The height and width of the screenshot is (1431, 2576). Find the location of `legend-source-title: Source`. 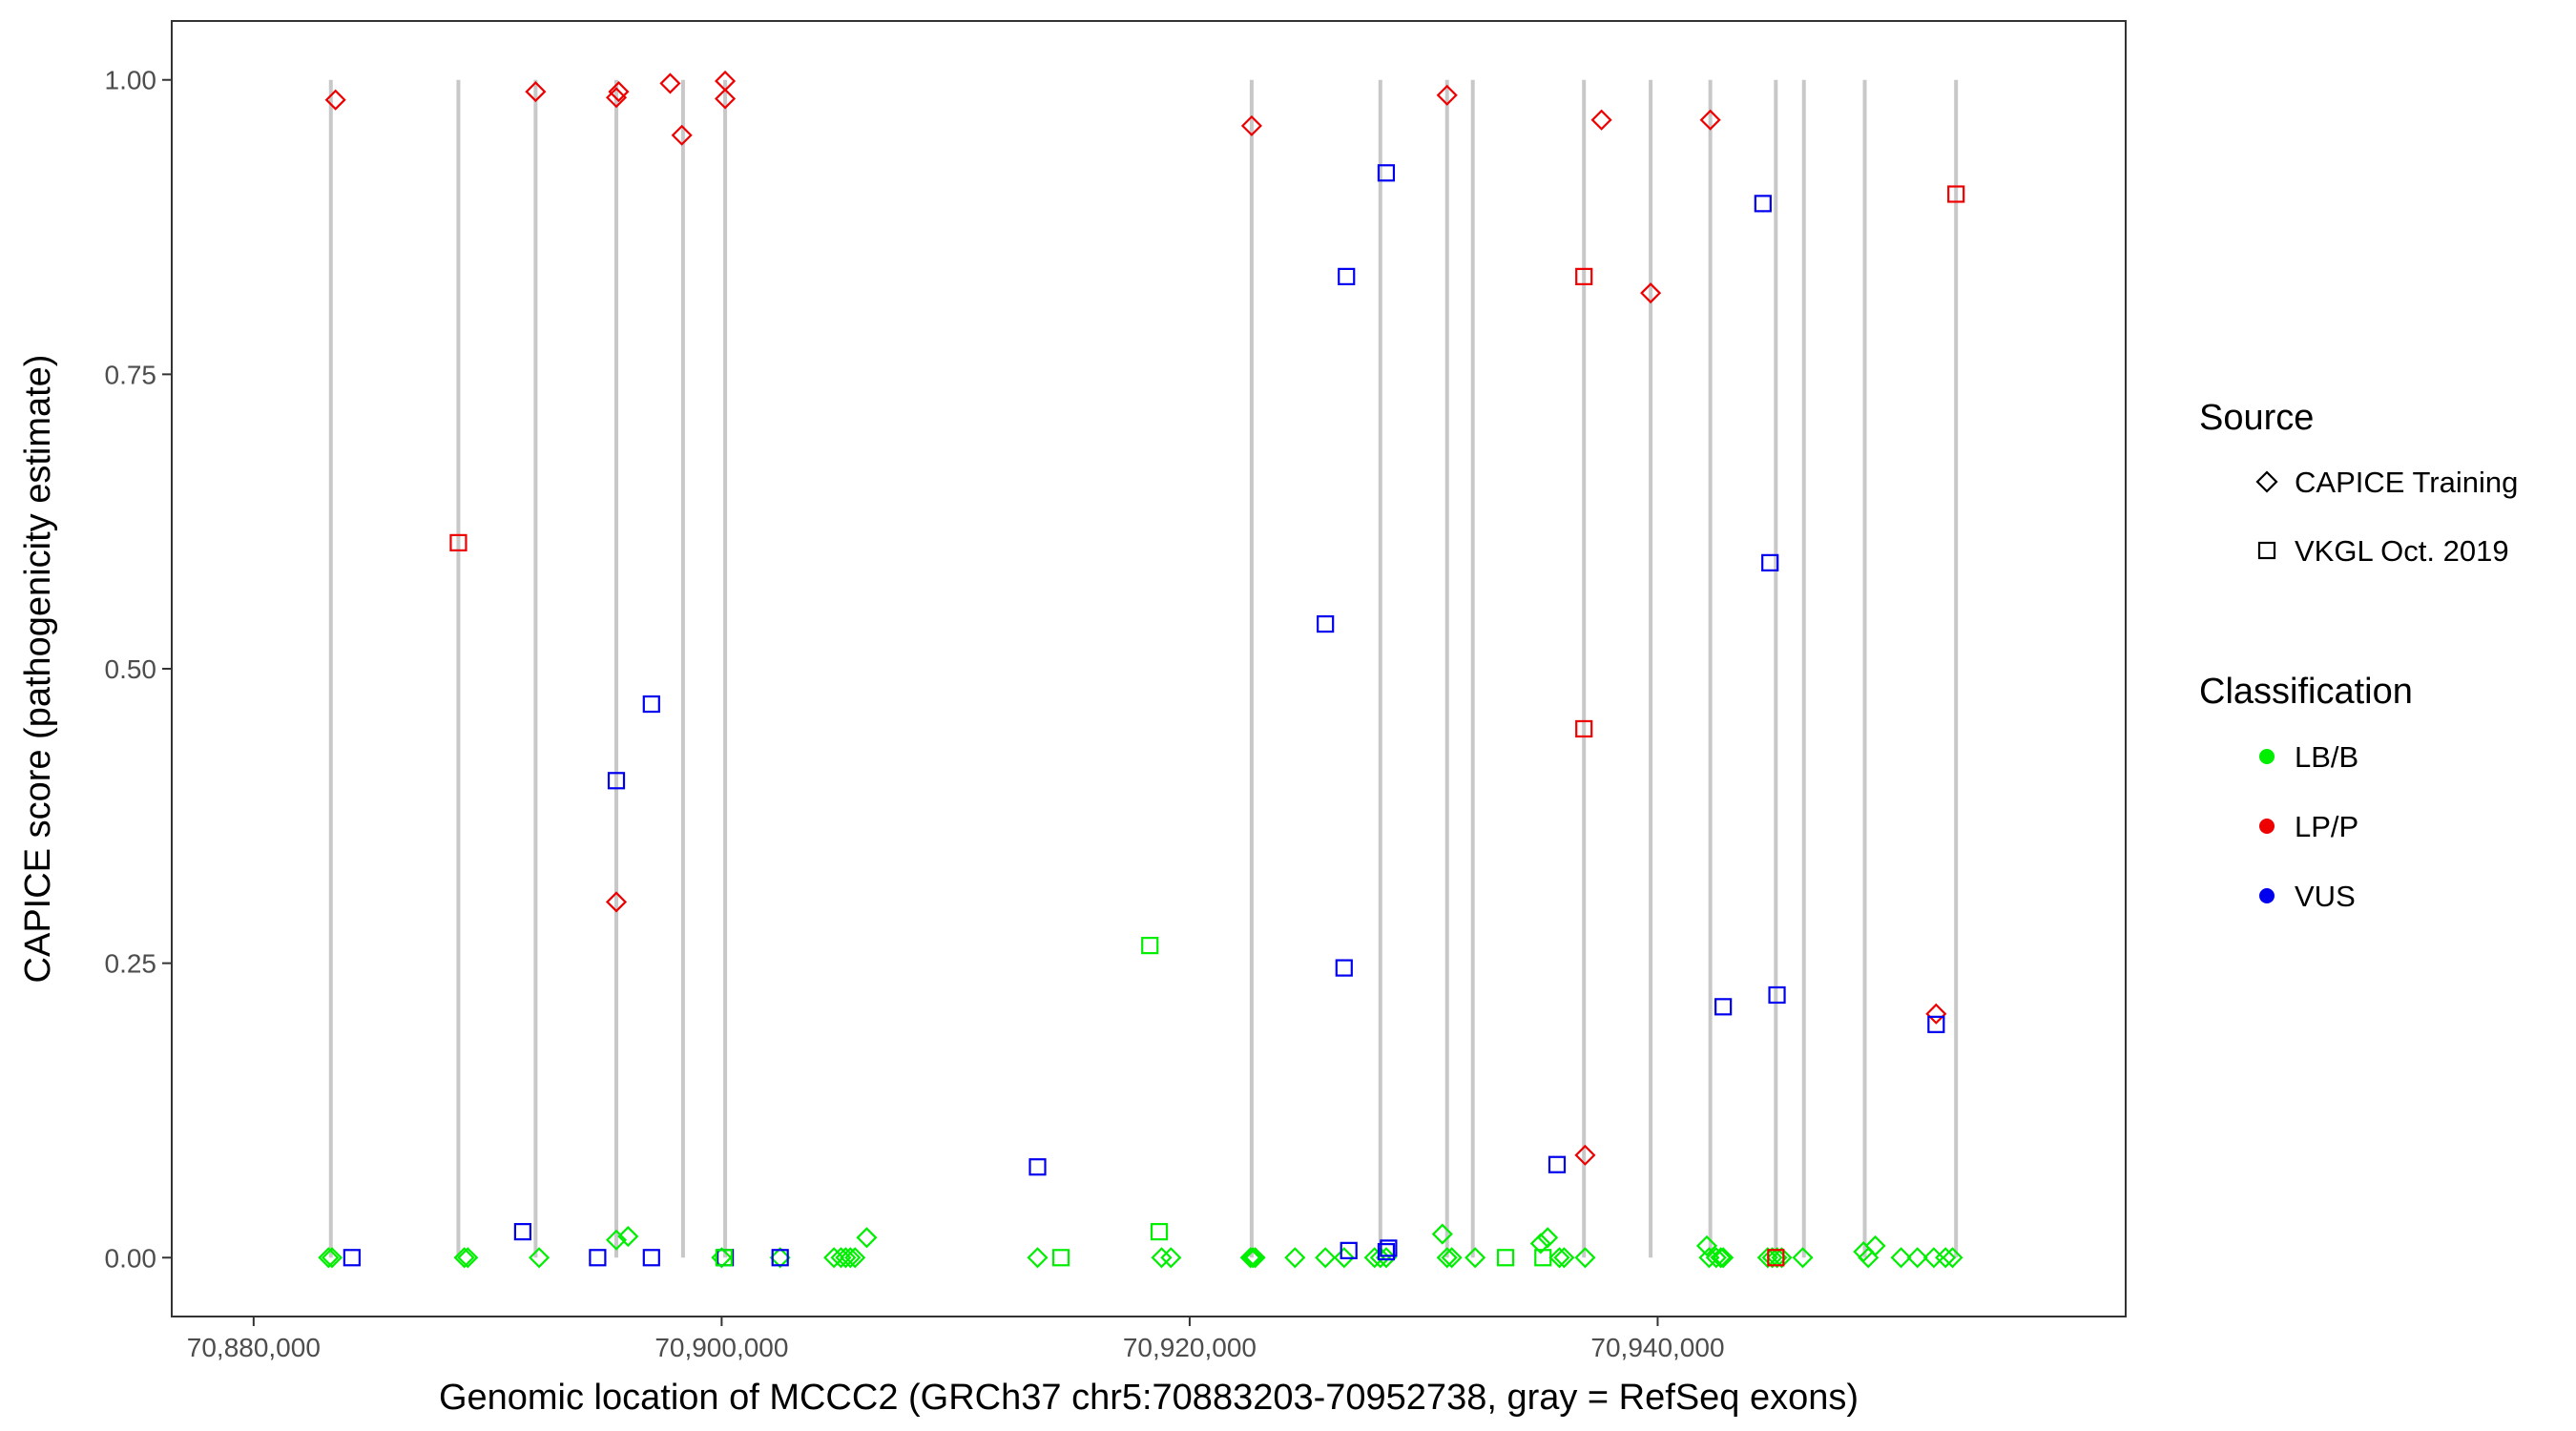

legend-source-title: Source is located at coordinates (2256, 418).